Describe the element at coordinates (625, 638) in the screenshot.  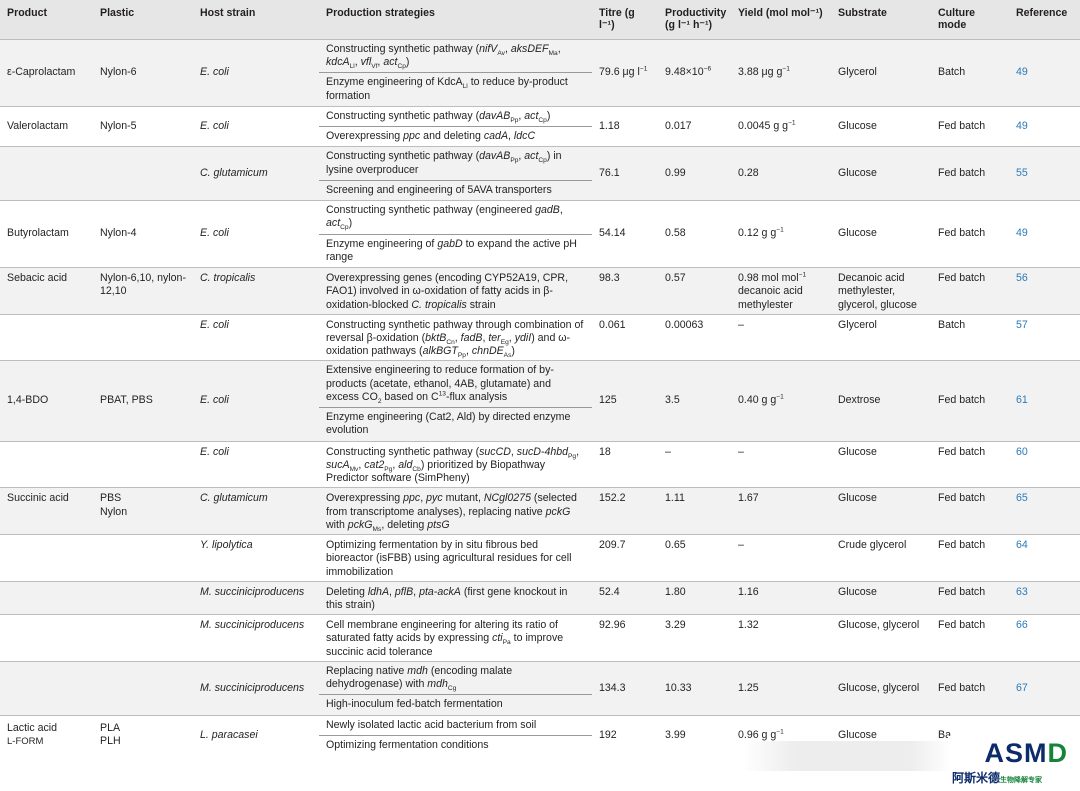
I see `cell-titre: 92.96` at that location.